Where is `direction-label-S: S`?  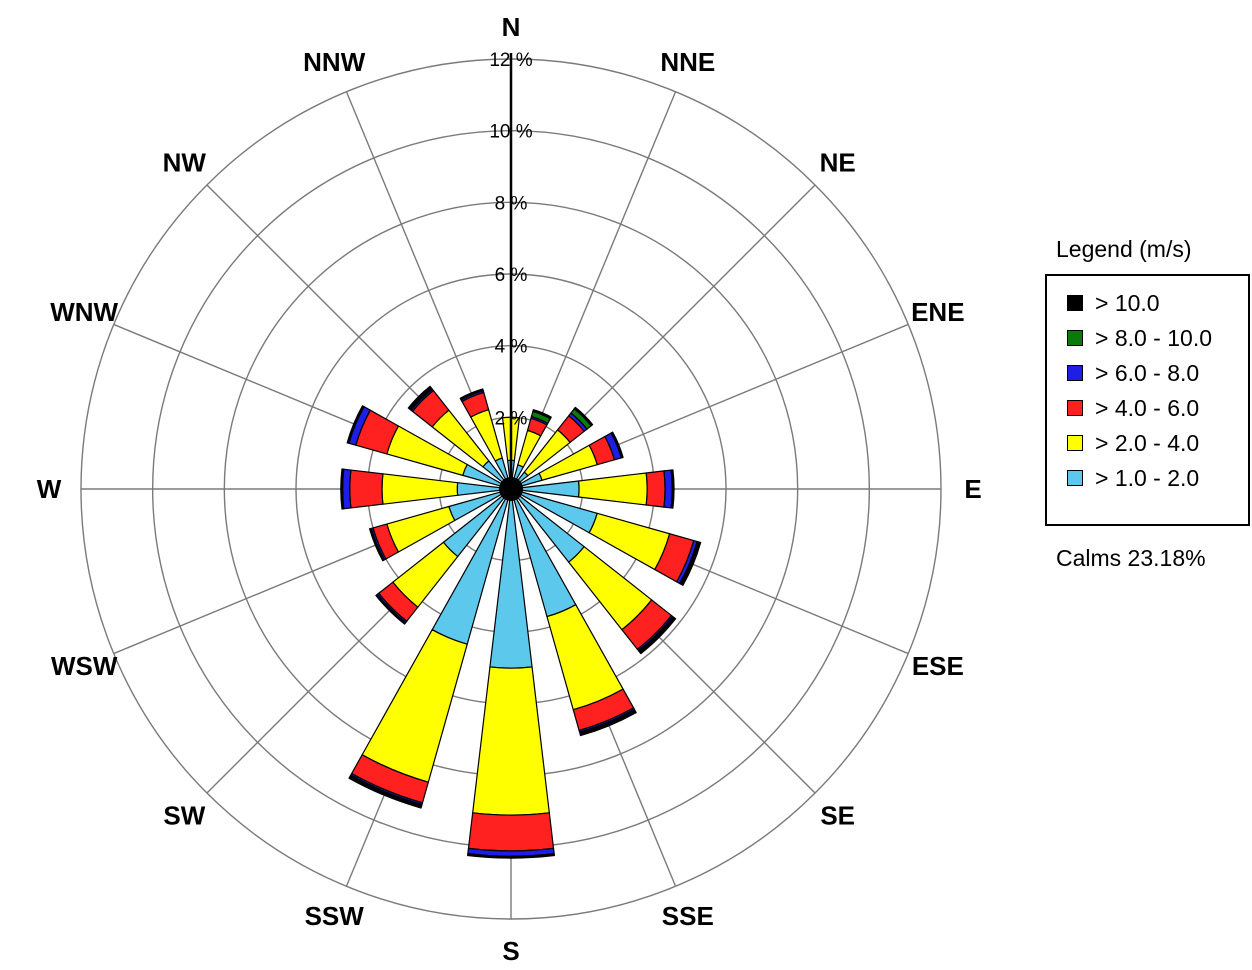 direction-label-S: S is located at coordinates (510, 951).